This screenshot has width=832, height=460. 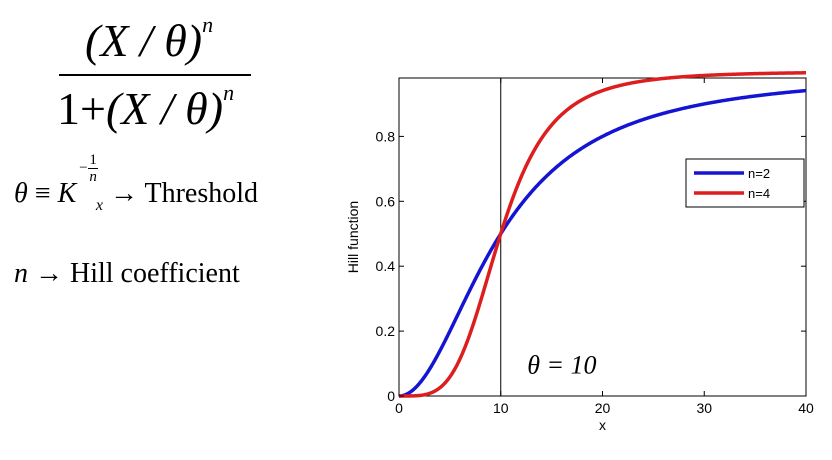 What do you see at coordinates (229, 92) in the screenshot?
I see `denominator-exponent: n` at bounding box center [229, 92].